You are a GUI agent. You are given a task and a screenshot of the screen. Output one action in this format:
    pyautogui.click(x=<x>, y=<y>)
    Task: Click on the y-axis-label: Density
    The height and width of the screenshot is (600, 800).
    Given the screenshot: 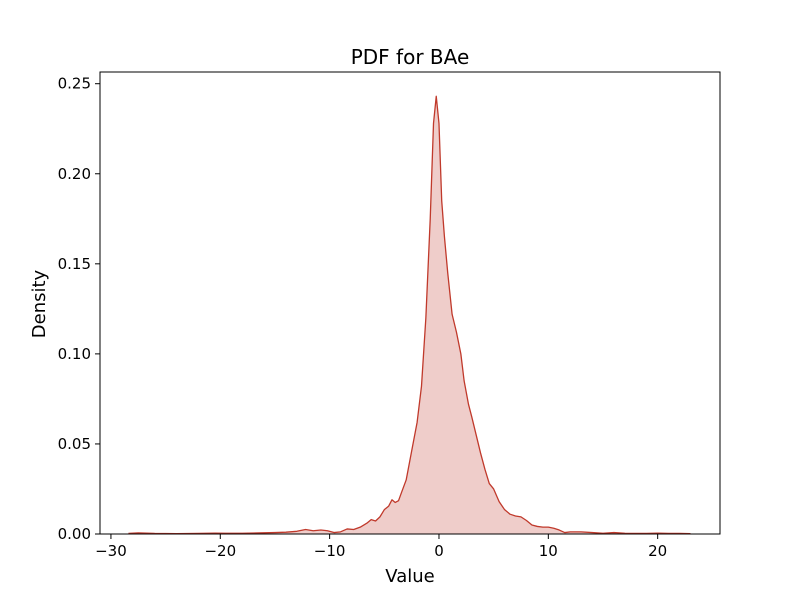 What is the action you would take?
    pyautogui.click(x=39, y=303)
    